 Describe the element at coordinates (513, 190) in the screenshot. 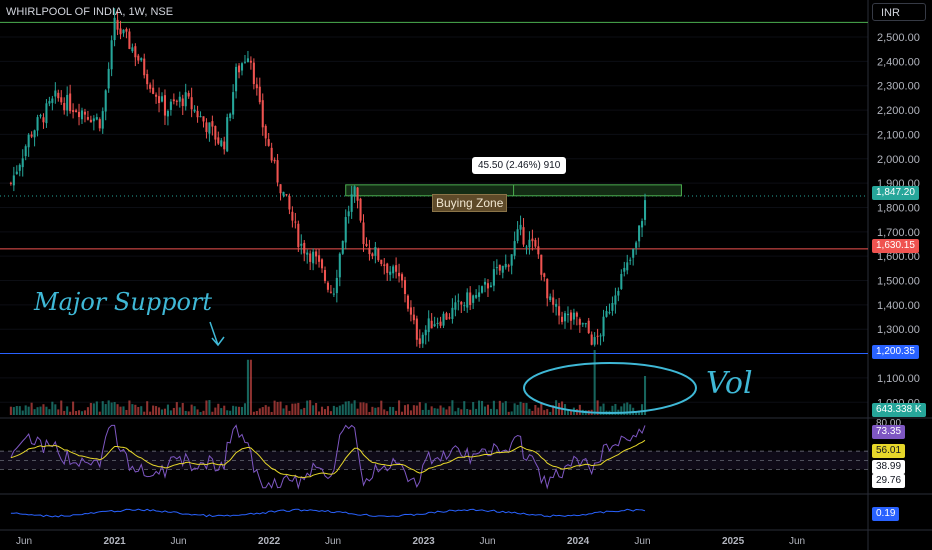

I see `buying-zone-box` at that location.